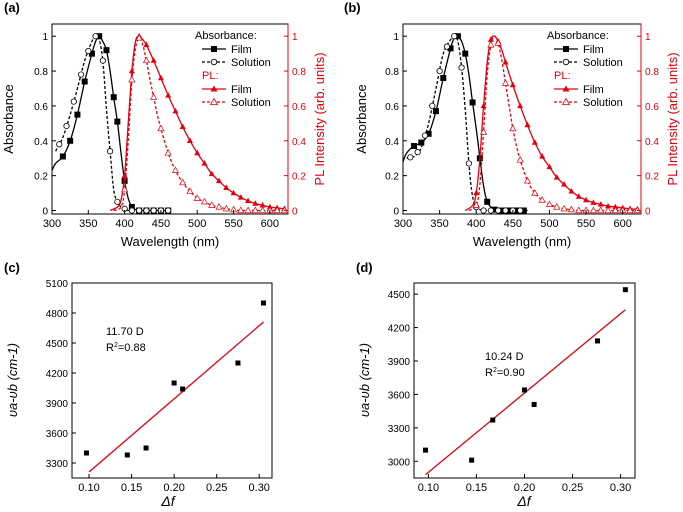 Image resolution: width=683 pixels, height=512 pixels. Describe the element at coordinates (52, 224) in the screenshot. I see `x-tick-label: 300` at that location.